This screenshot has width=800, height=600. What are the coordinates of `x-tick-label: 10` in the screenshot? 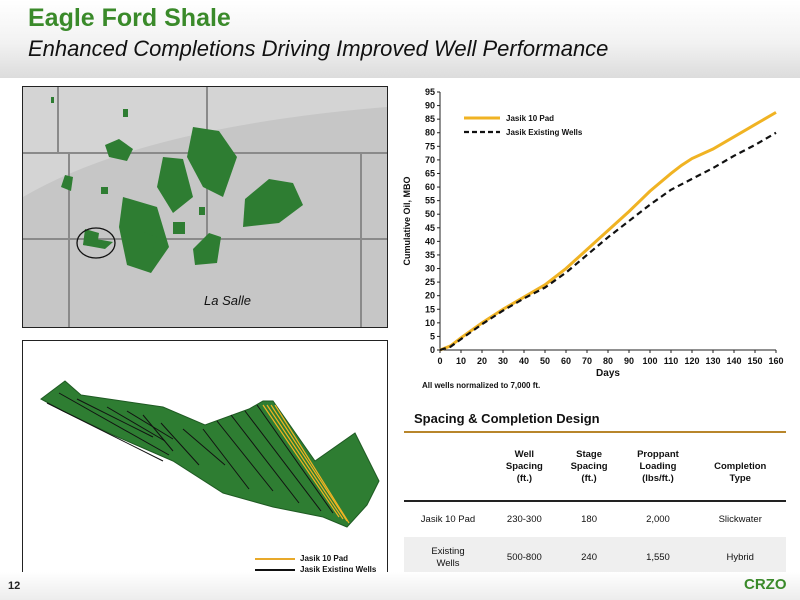 It's located at (461, 361).